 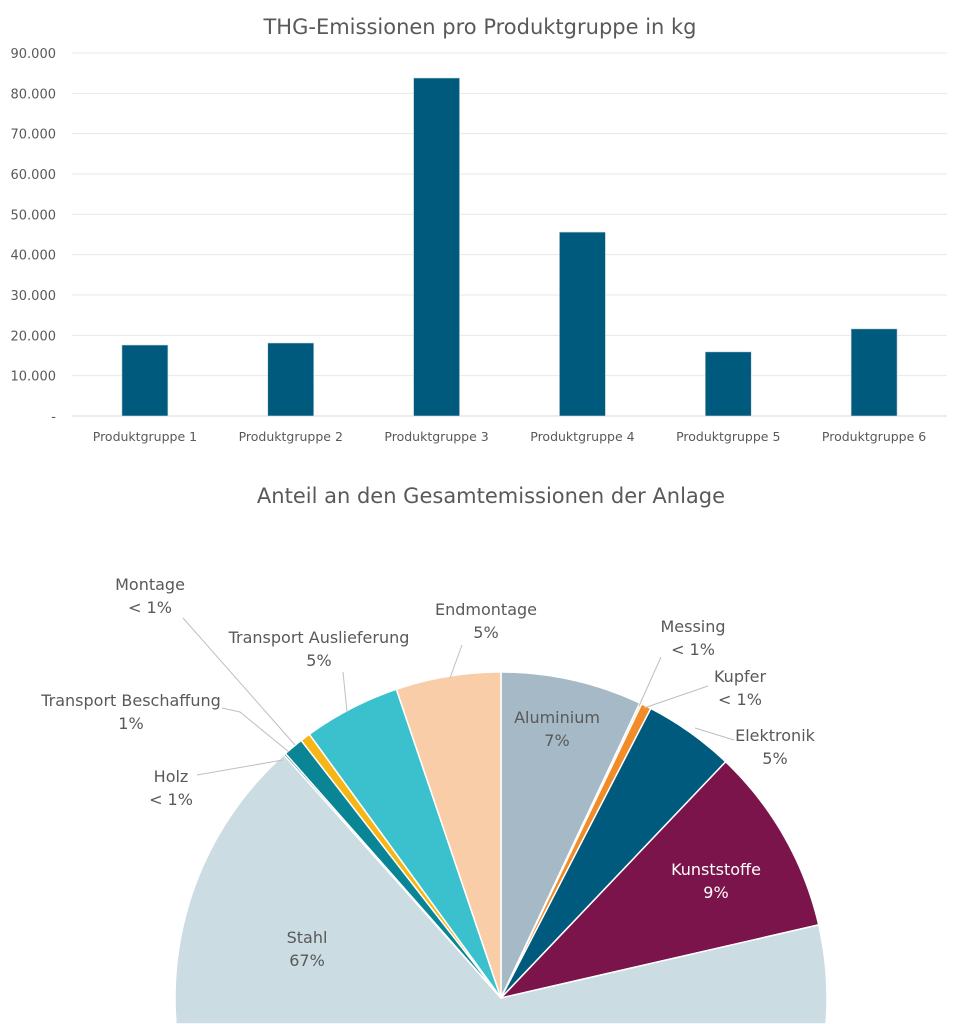 What do you see at coordinates (486, 621) in the screenshot?
I see `pie-label-endmontage: Endmontage 5%` at bounding box center [486, 621].